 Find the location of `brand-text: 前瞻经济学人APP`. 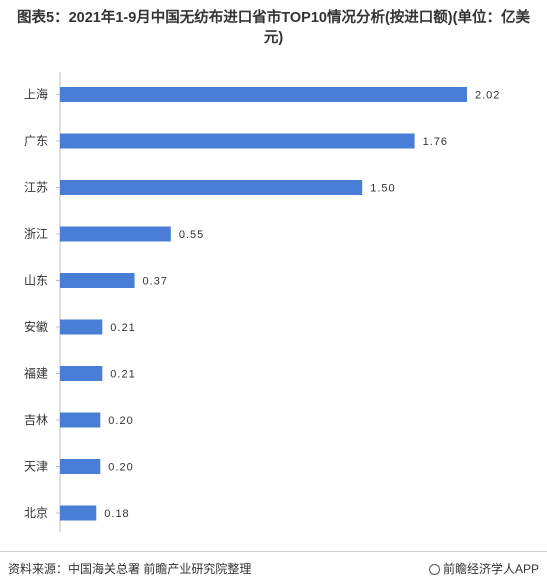

brand-text: 前瞻经济学人APP is located at coordinates (490, 569).